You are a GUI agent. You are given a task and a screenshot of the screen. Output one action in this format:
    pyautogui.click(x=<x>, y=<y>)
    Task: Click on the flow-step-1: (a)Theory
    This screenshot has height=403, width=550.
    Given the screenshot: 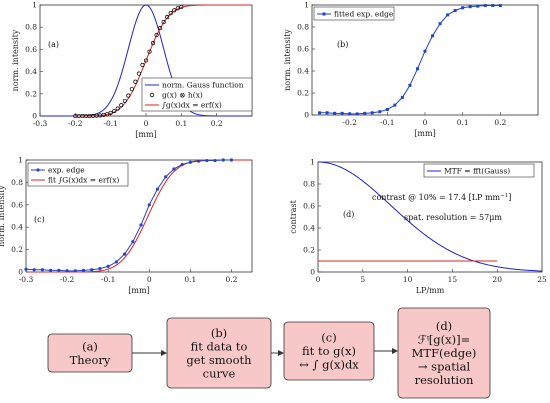 What is the action you would take?
    pyautogui.click(x=90, y=353)
    